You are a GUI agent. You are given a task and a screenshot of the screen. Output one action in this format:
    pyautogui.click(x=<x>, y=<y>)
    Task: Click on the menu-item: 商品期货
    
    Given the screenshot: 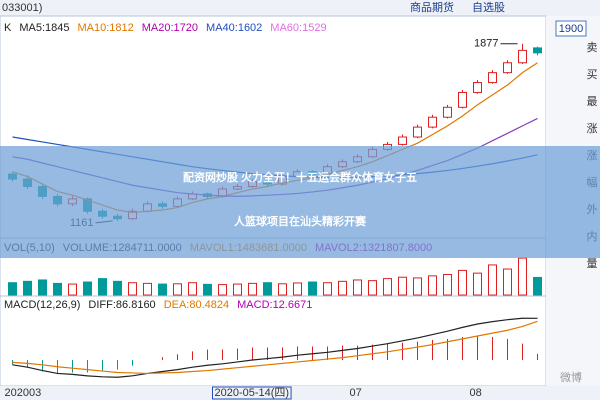 What is the action you would take?
    pyautogui.click(x=432, y=7)
    